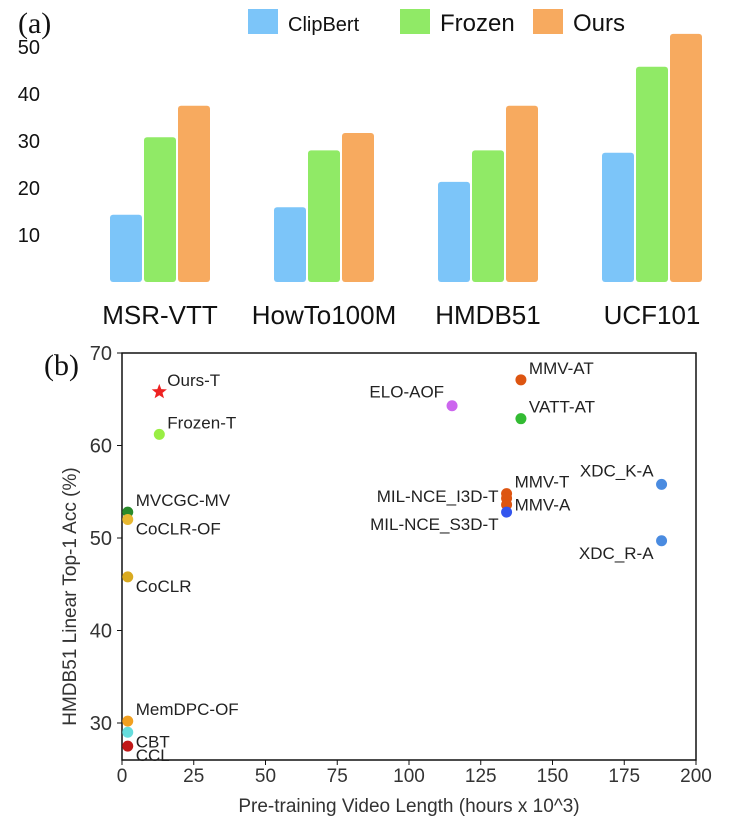 This screenshot has width=747, height=825. What do you see at coordinates (193, 776) in the screenshot?
I see `scatter-x-tick-label: 25` at bounding box center [193, 776].